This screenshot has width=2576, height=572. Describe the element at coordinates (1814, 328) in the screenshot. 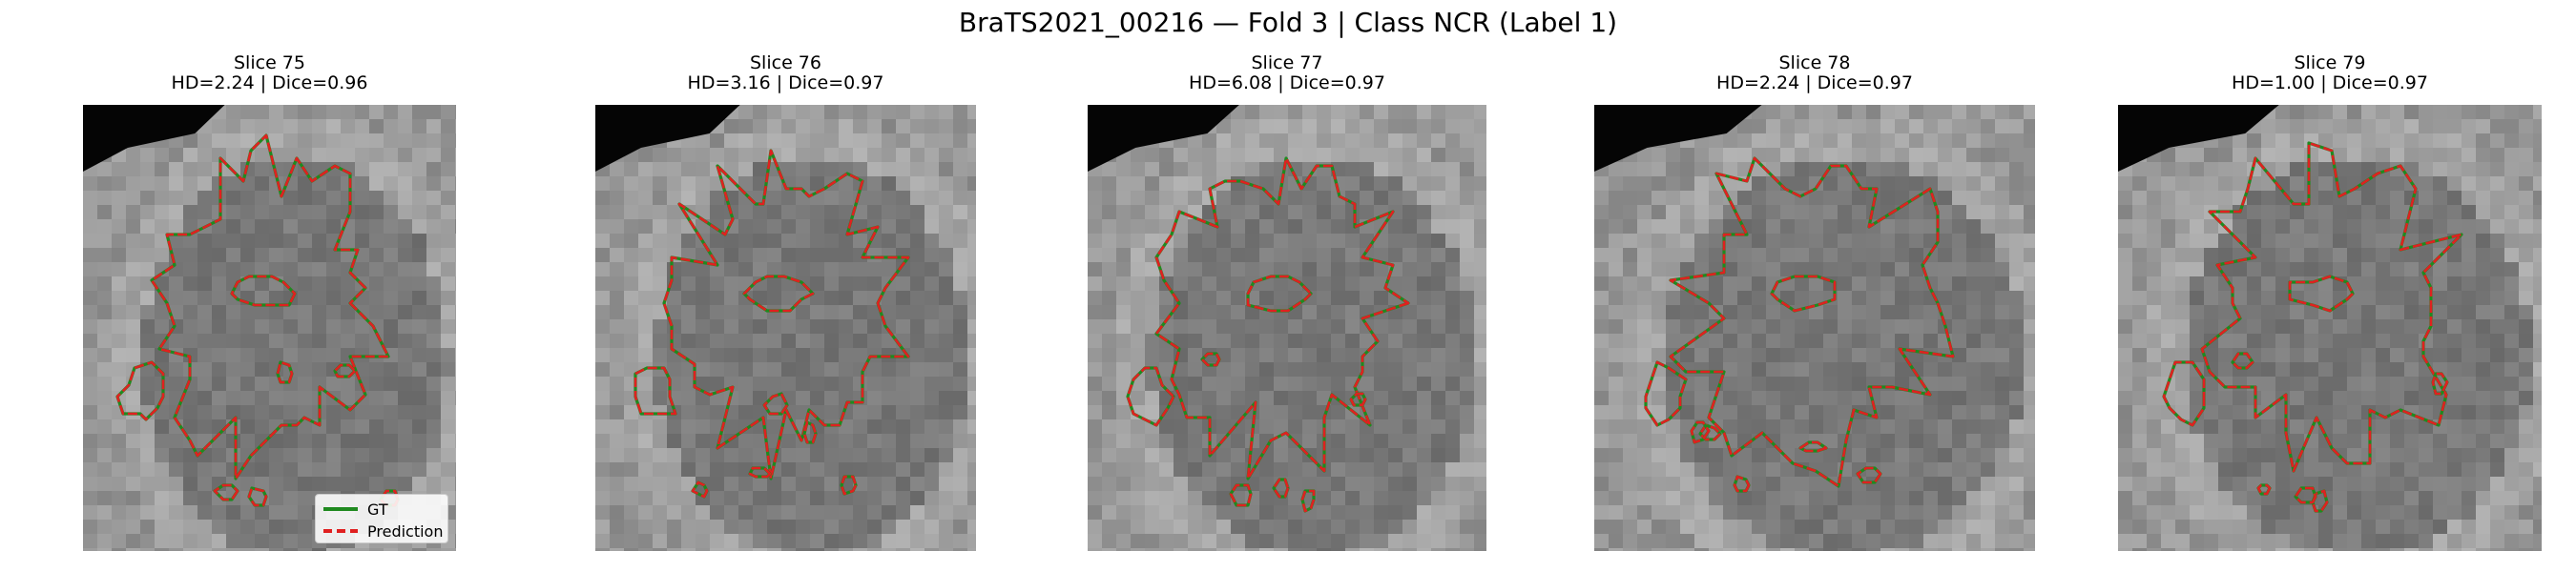

I see `mri-slice-with-contours` at that location.